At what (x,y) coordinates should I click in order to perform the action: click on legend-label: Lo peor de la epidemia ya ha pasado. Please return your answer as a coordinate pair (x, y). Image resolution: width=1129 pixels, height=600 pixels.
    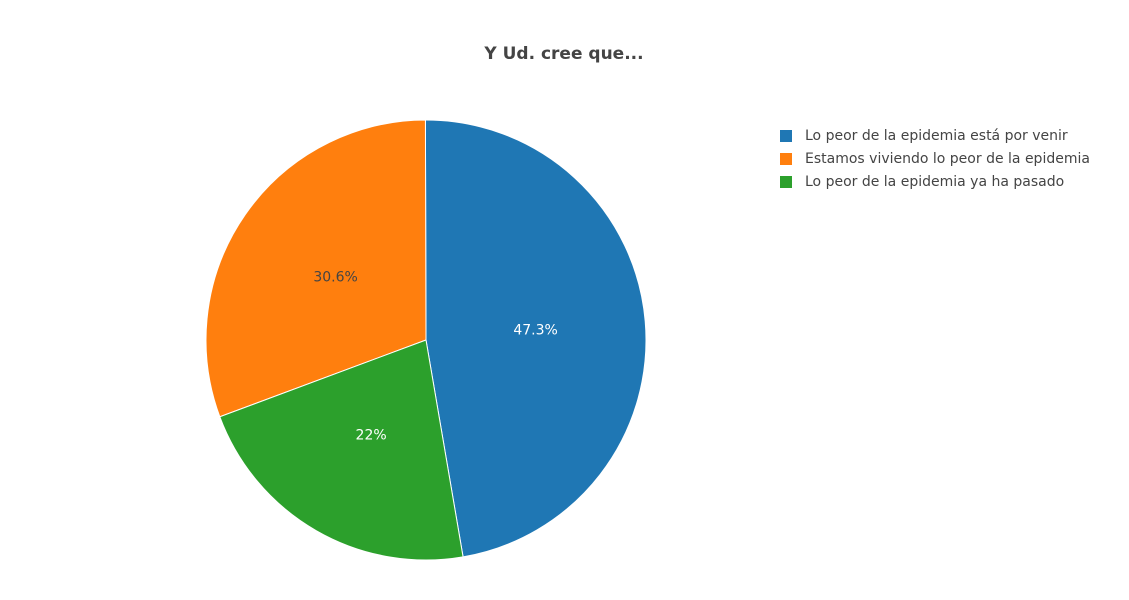
    Looking at the image, I should click on (934, 182).